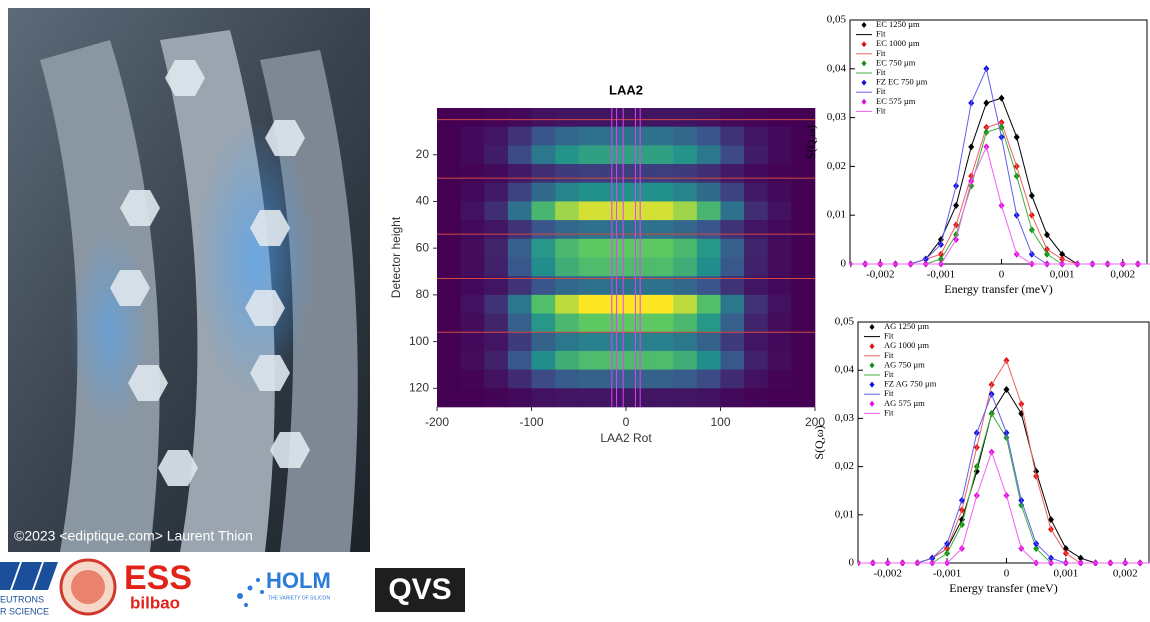  I want to click on chart-title: LAA2, so click(626, 89).